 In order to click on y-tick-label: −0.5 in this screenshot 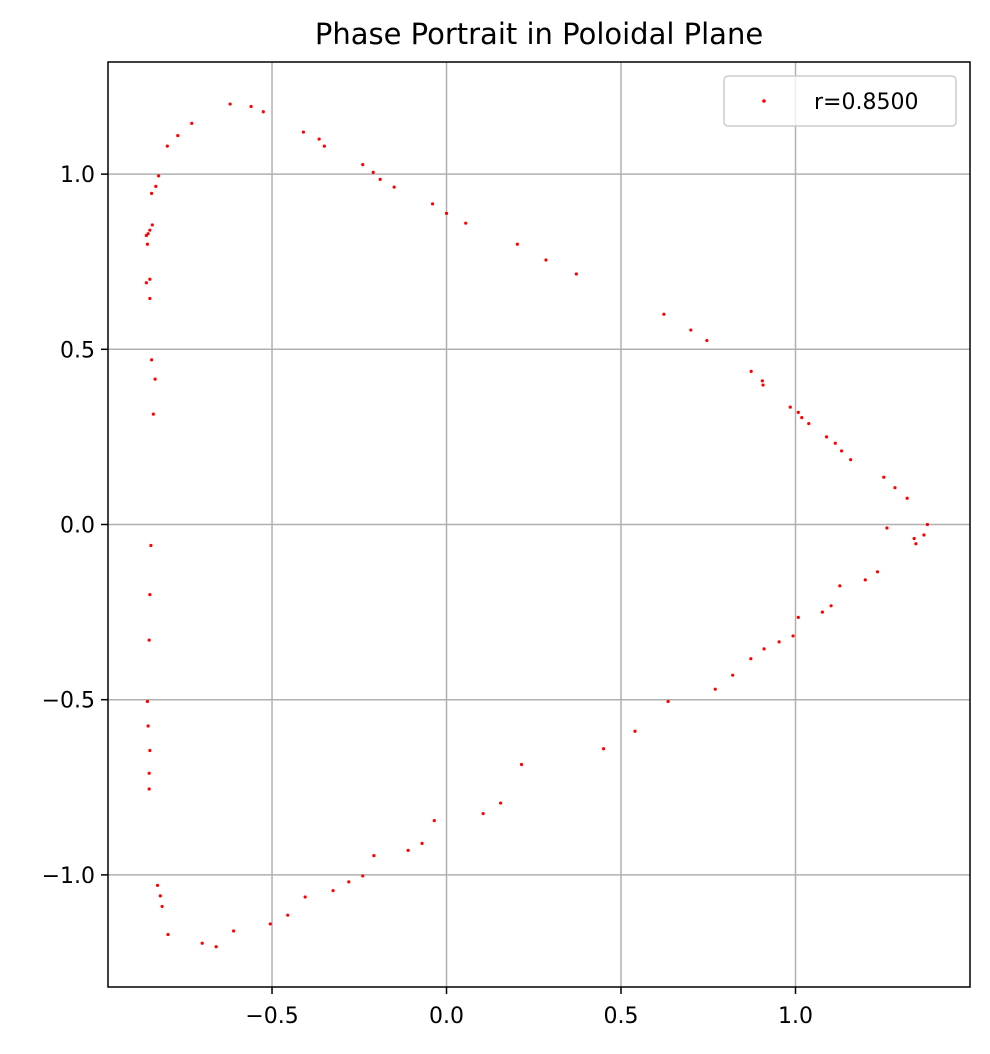, I will do `click(68, 701)`.